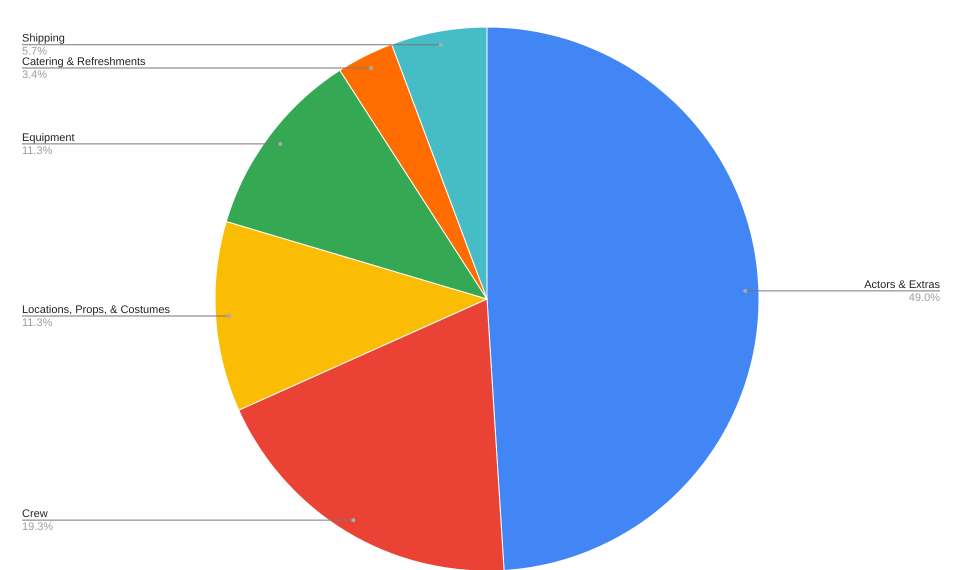 The width and height of the screenshot is (954, 570). What do you see at coordinates (96, 310) in the screenshot?
I see `slice-label: Locations, Props, & Costumes` at bounding box center [96, 310].